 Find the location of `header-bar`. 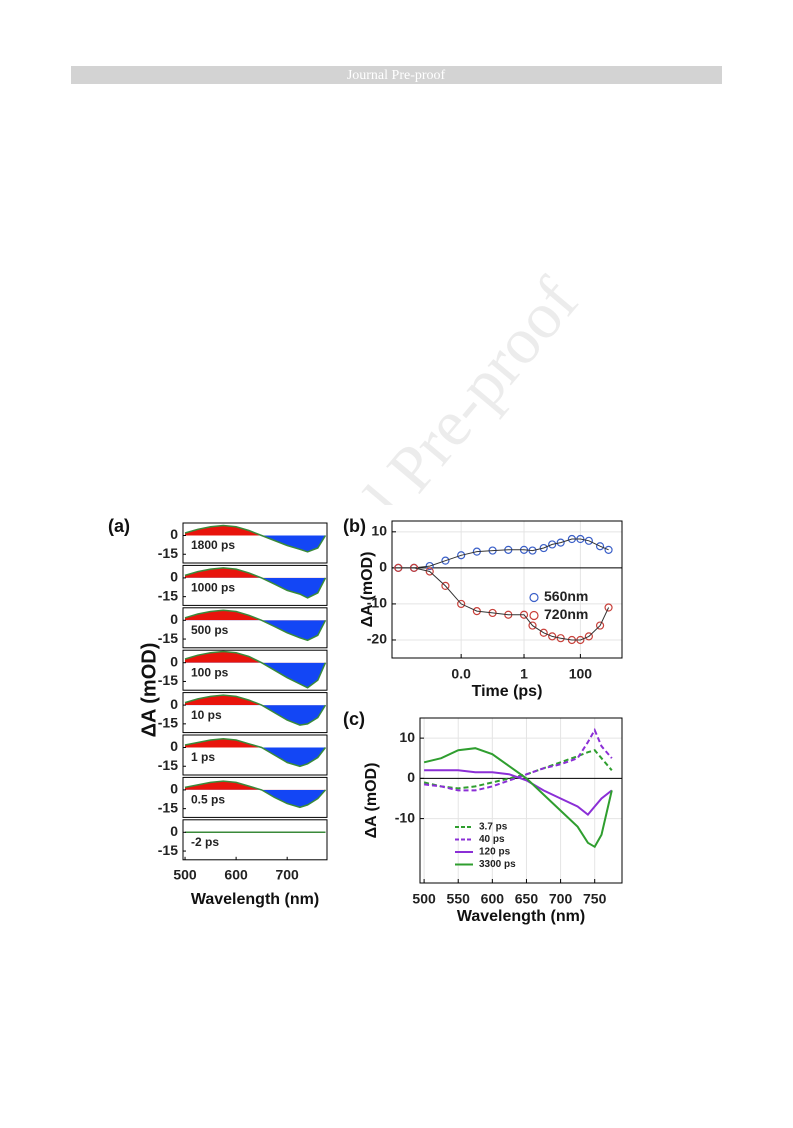

header-bar is located at coordinates (396, 75).